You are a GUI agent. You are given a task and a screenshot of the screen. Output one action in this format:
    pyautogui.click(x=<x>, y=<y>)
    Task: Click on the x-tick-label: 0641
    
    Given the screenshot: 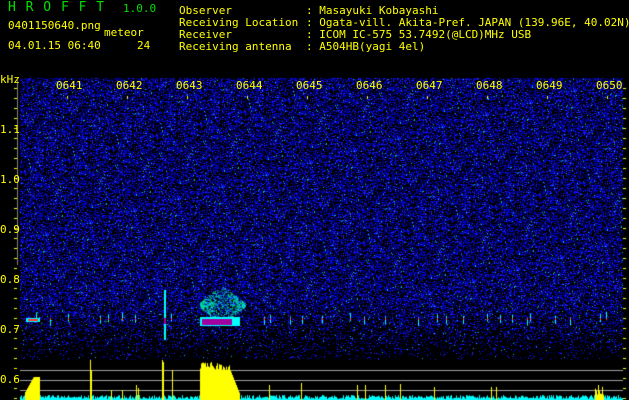 What is the action you would take?
    pyautogui.click(x=69, y=85)
    